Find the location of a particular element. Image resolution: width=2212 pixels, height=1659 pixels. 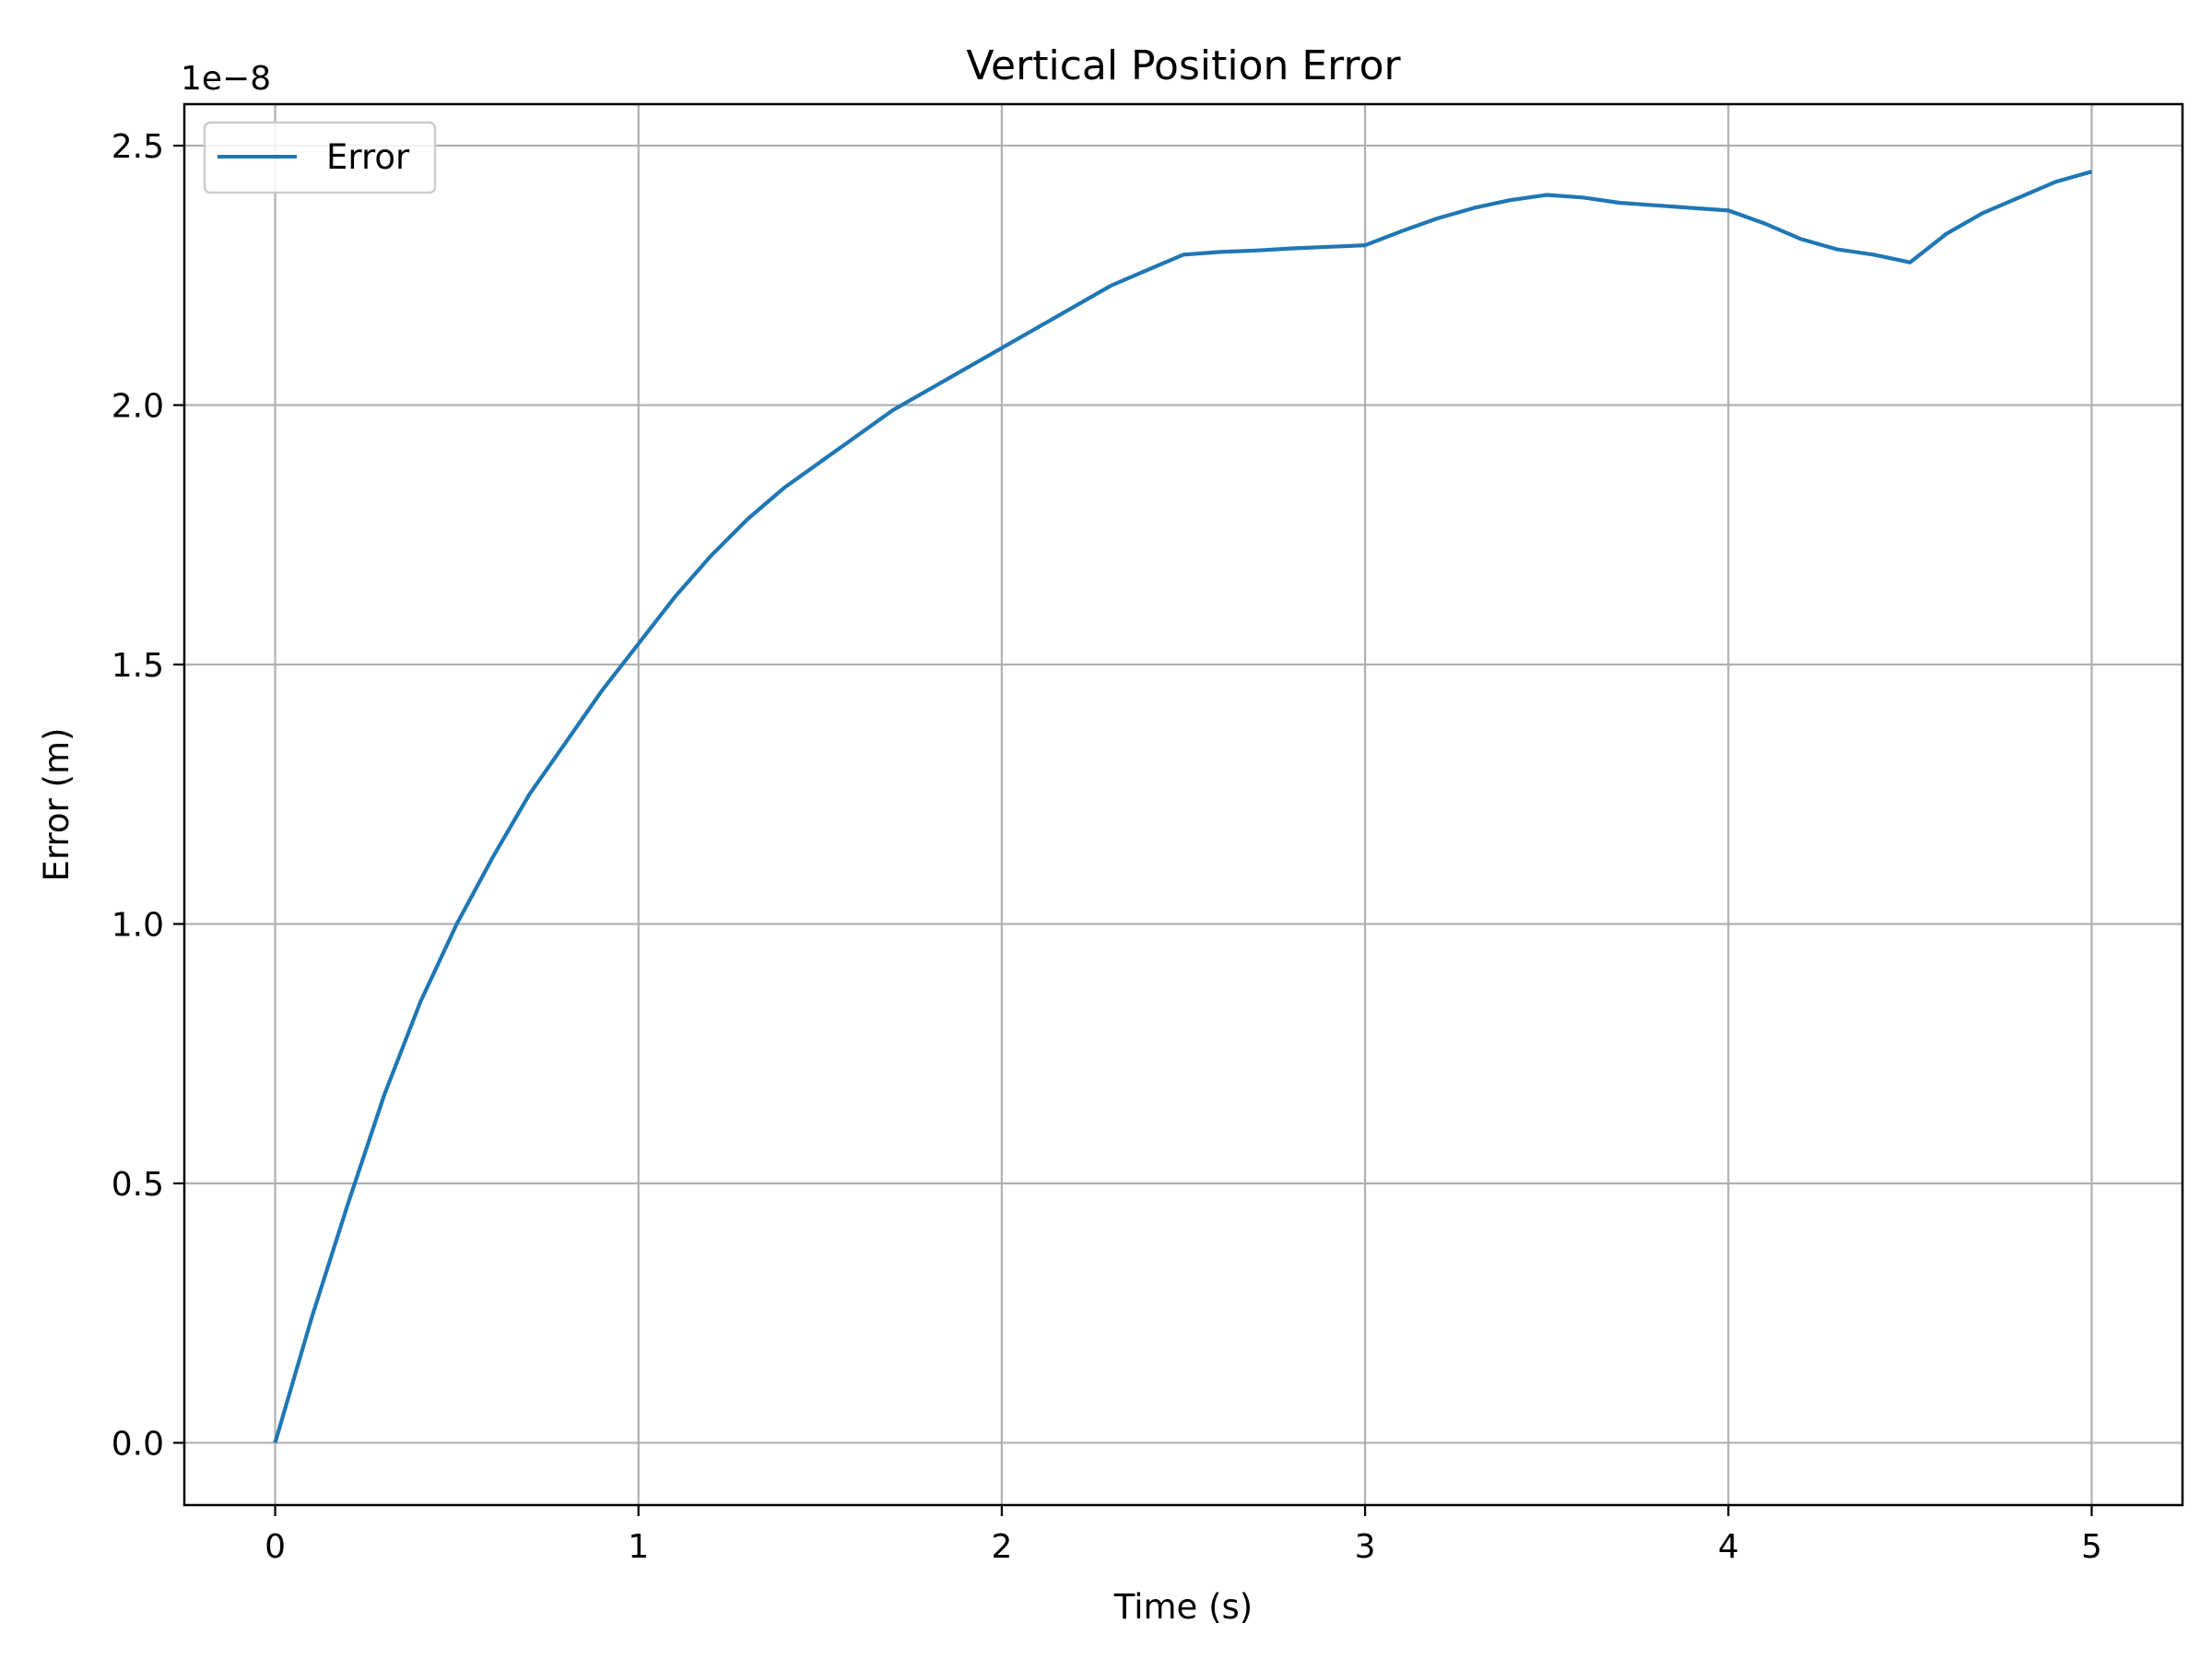

chart-title: Vertical Position Error is located at coordinates (1183, 65).